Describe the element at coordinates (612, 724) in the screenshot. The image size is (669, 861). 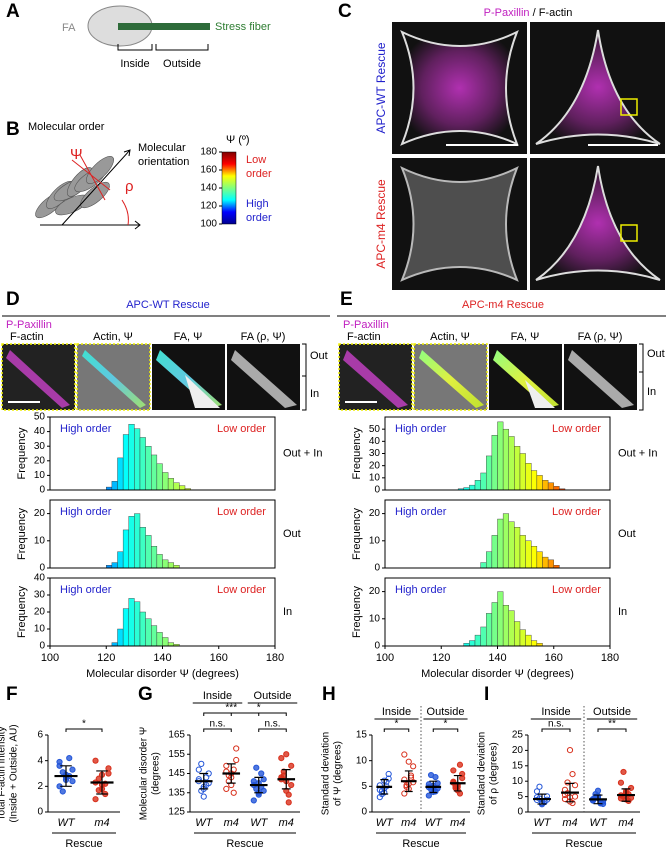
I see `significance-label: **` at that location.